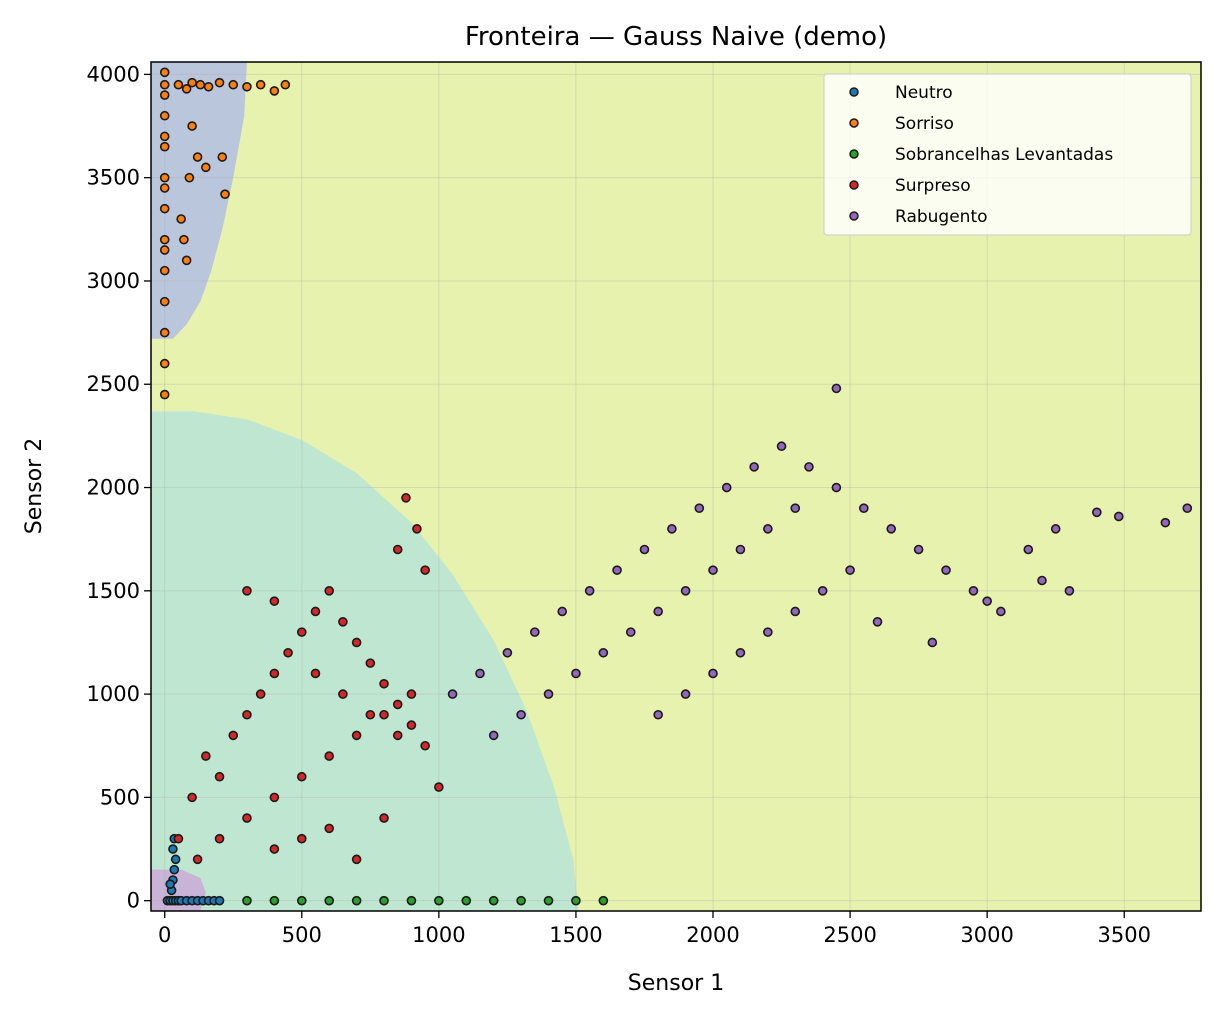 The image size is (1220, 1017). Describe the element at coordinates (712, 935) in the screenshot. I see `x-tick-label: 2000` at that location.